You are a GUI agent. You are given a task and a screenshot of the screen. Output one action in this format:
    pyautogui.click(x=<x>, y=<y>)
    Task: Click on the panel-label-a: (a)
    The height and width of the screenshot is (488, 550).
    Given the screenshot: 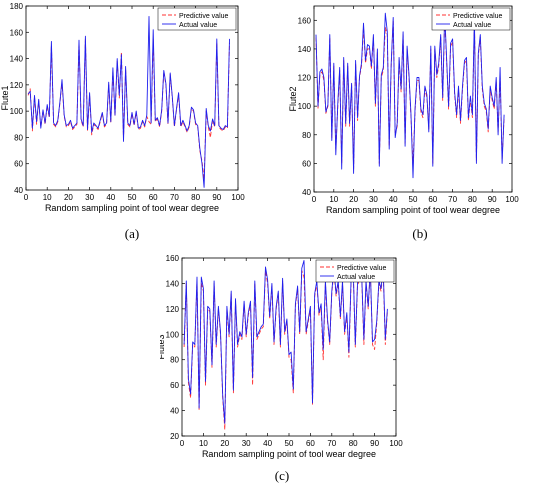 What is the action you would take?
    pyautogui.click(x=132, y=233)
    